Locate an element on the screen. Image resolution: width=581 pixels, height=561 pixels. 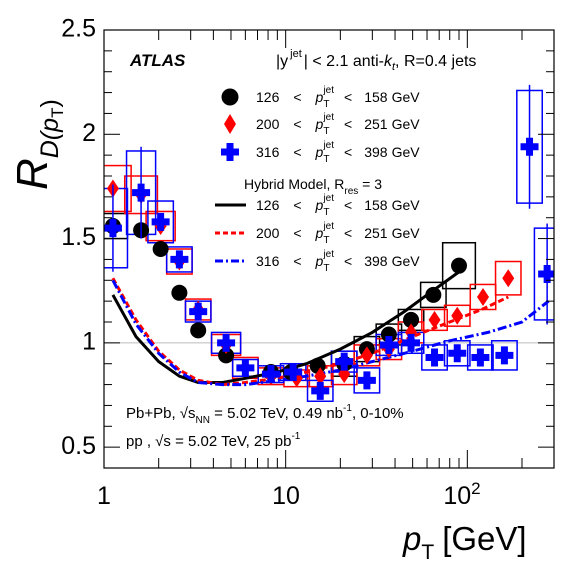
legend-label-3: 316 < pTjet <398 GeV is located at coordinates (338, 152).